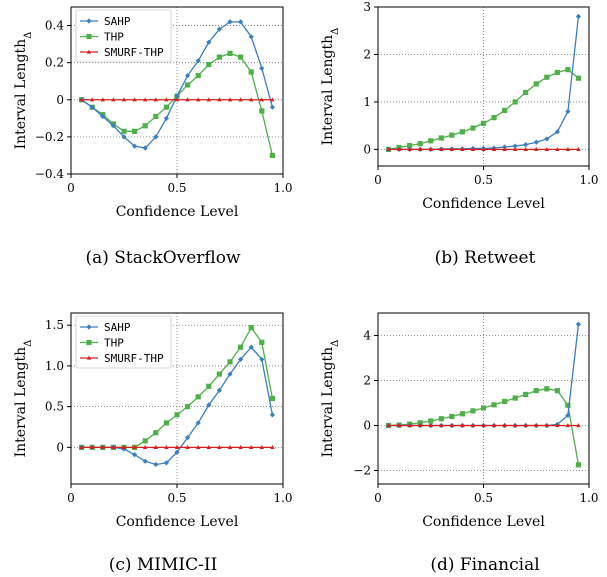 Image resolution: width=607 pixels, height=577 pixels. Describe the element at coordinates (23, 399) in the screenshot. I see `y-axis-label: Interval LengthΔ` at that location.